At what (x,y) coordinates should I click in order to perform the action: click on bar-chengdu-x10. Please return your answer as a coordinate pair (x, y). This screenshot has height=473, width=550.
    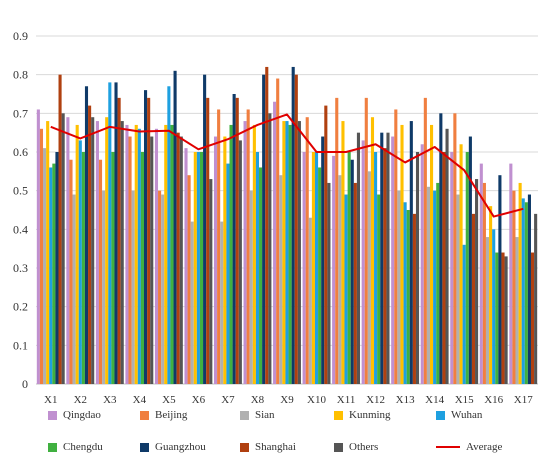
    Looking at the image, I should click on (320, 275).